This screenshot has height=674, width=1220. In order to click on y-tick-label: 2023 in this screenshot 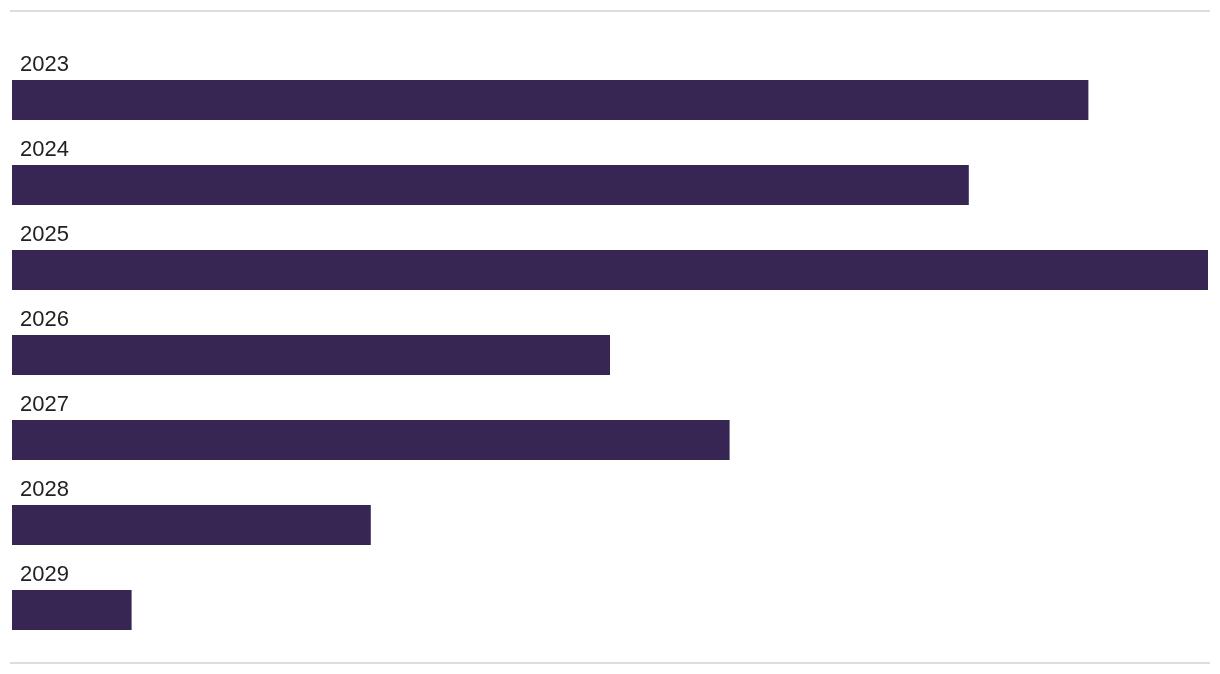, I will do `click(44, 63)`.